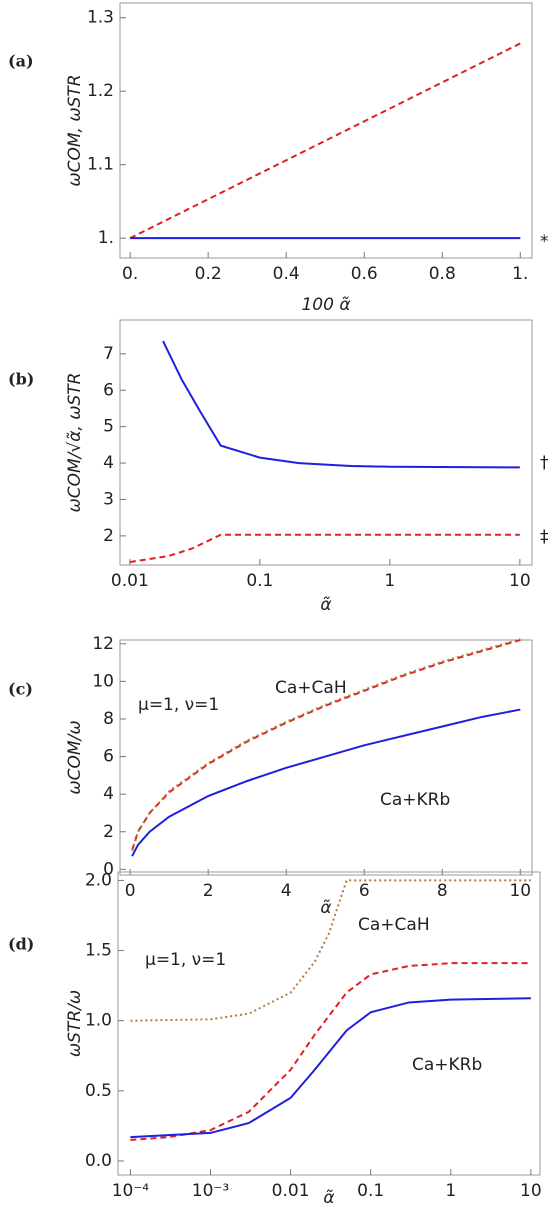 This screenshot has height=1211, width=553. I want to click on panel-label: (a), so click(21, 61).